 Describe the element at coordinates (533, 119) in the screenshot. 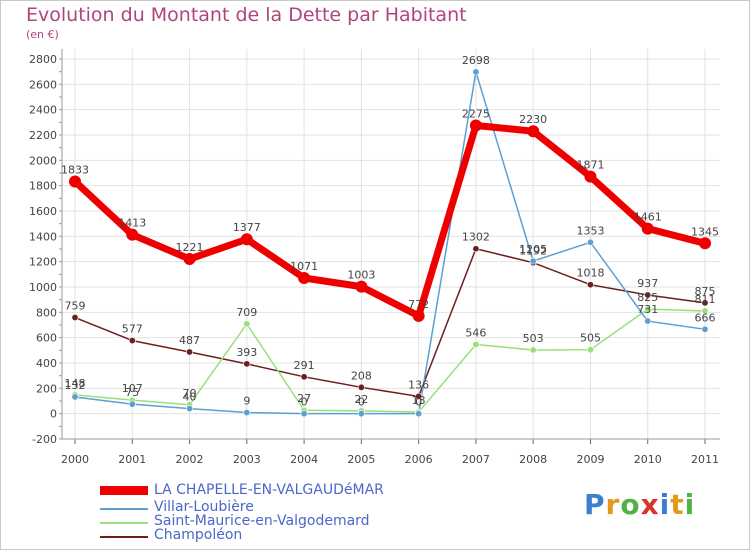

I see `data-label: 2230` at that location.